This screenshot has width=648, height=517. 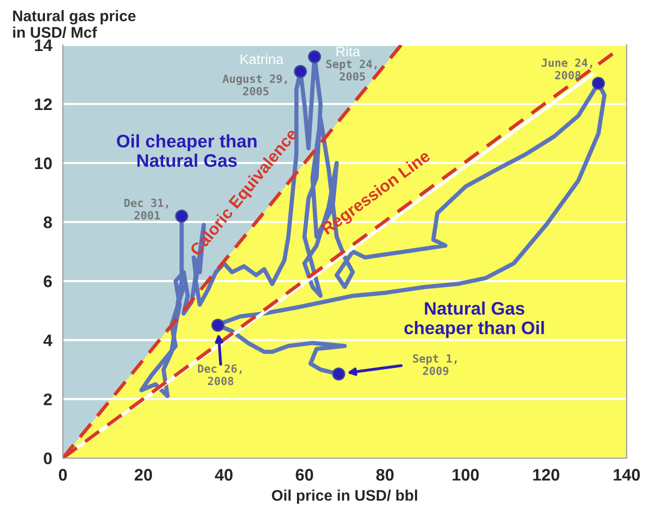 I want to click on y-tick-label: 2, so click(x=48, y=399).